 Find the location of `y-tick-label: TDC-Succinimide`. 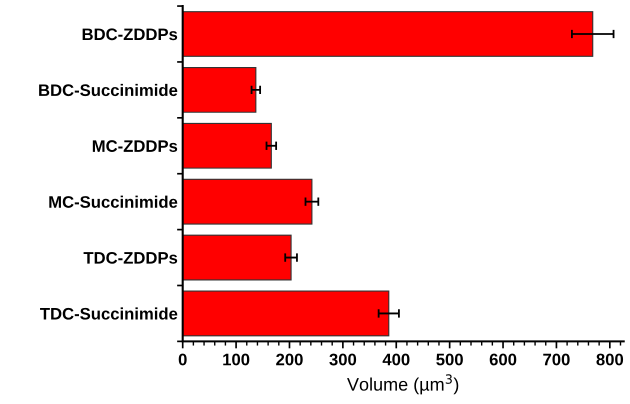

y-tick-label: TDC-Succinimide is located at coordinates (109, 313).